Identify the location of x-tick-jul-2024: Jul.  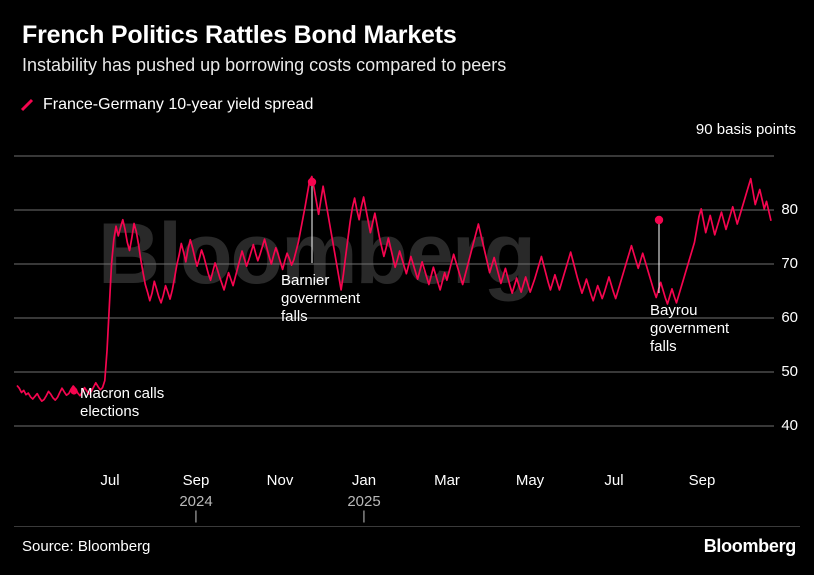
(110, 480).